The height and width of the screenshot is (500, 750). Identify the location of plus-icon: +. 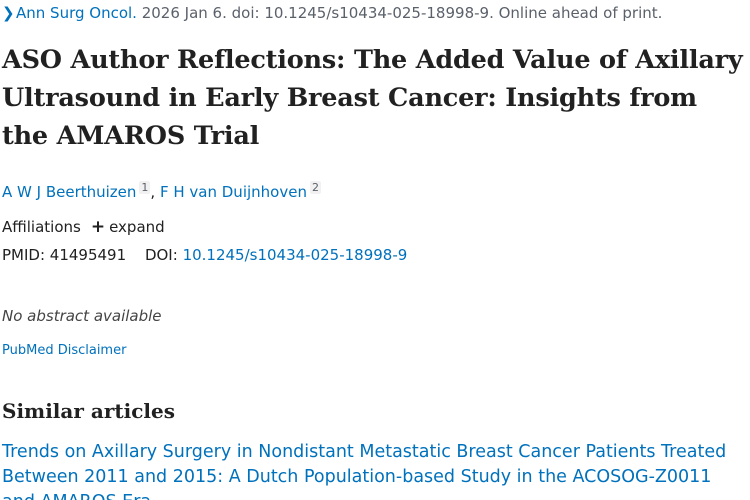
(98, 227).